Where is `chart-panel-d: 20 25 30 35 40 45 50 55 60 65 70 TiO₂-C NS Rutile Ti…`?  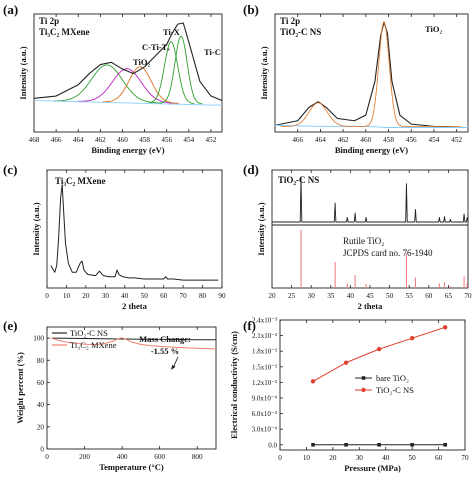 chart-panel-d: 20 25 30 35 40 45 50 55 60 65 70 TiO₂-C NS Rutile Ti… is located at coordinates (364, 240).